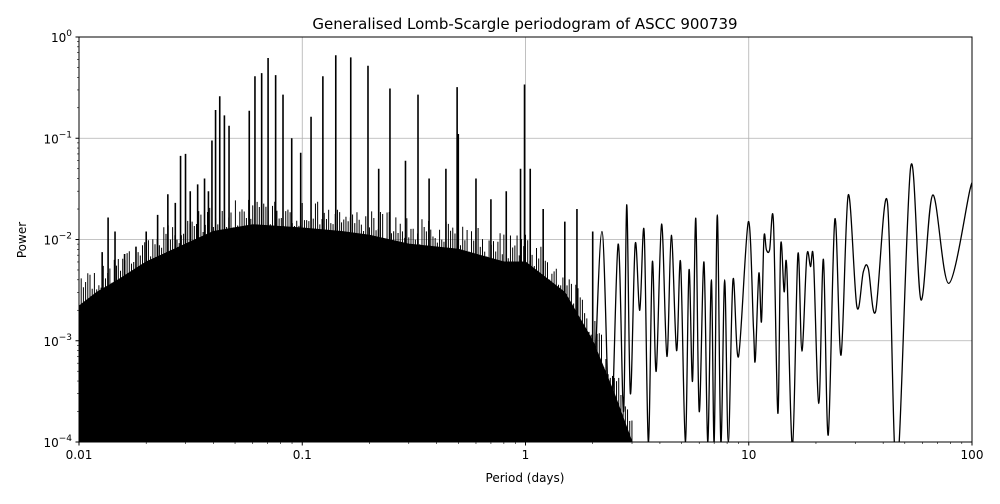  What do you see at coordinates (302, 455) in the screenshot?
I see `x-tick-label: 0.1` at bounding box center [302, 455].